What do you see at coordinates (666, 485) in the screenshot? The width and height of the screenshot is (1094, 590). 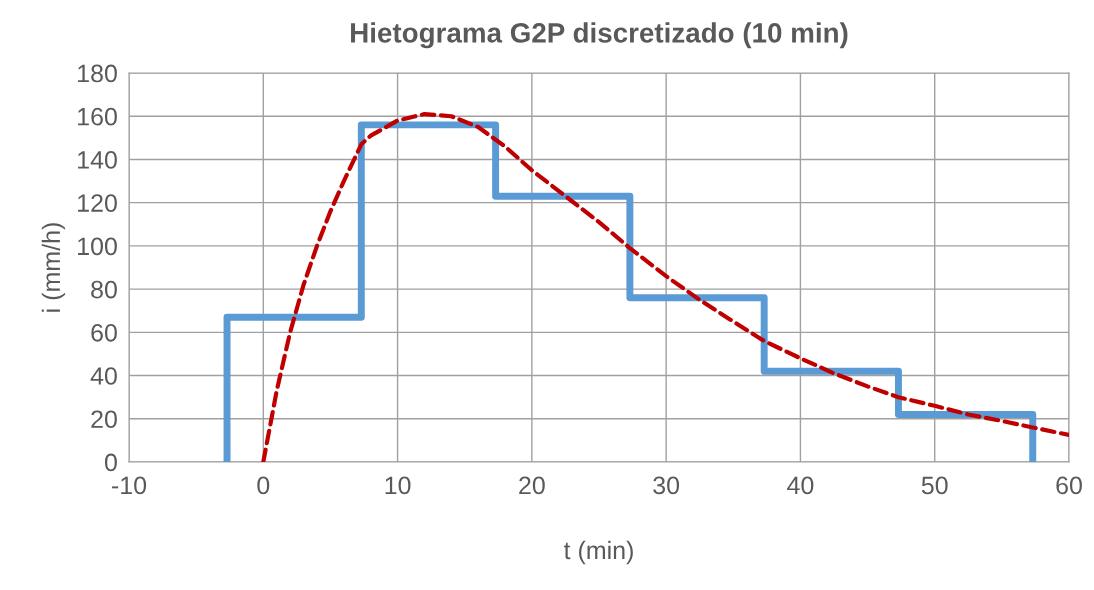 I see `x-tick-label: 30` at bounding box center [666, 485].